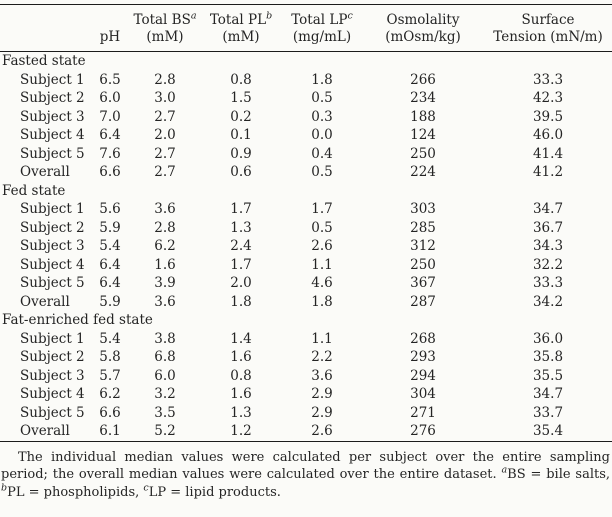 This screenshot has width=612, height=517. Describe the element at coordinates (322, 37) in the screenshot. I see `column-header-line2: (mg/mL)` at that location.